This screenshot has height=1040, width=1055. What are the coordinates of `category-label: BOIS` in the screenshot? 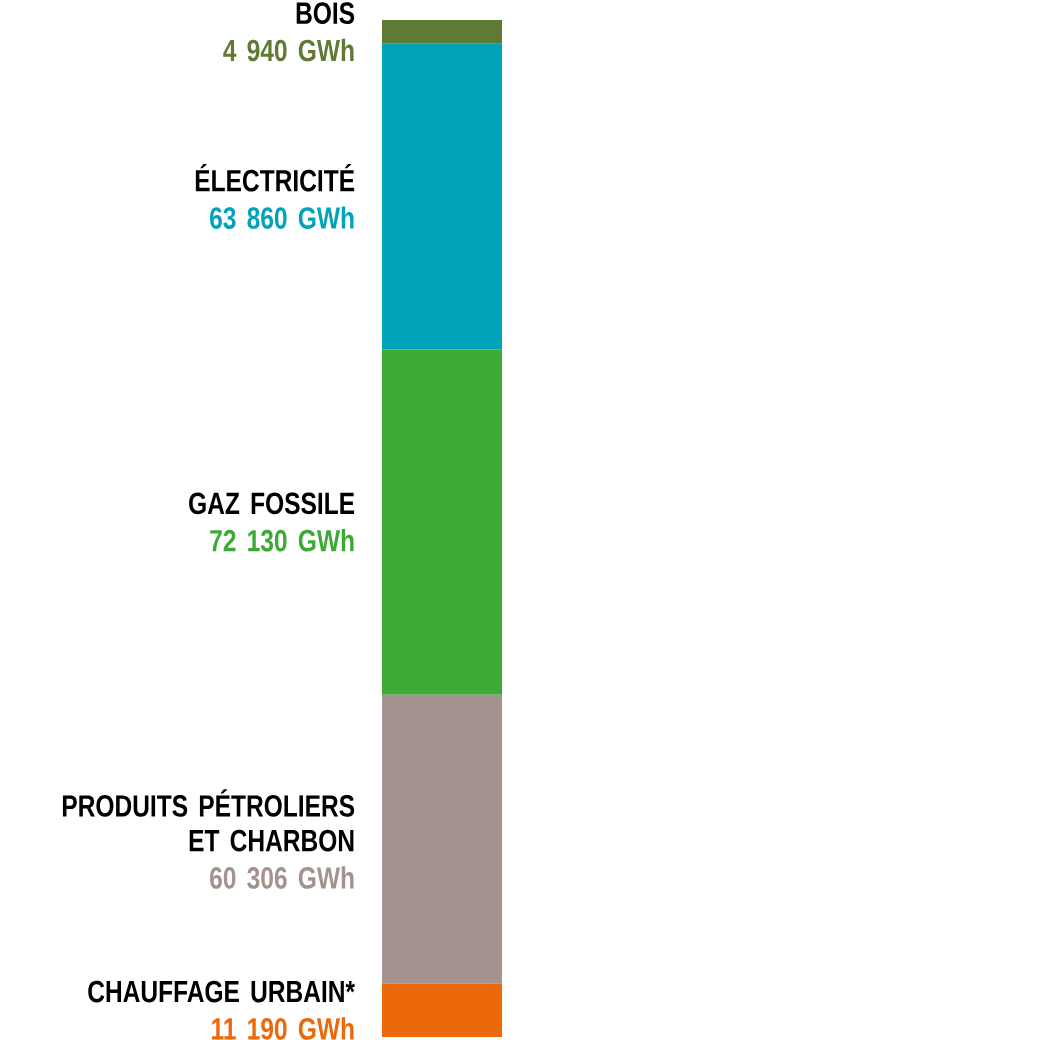 It's located at (325, 13).